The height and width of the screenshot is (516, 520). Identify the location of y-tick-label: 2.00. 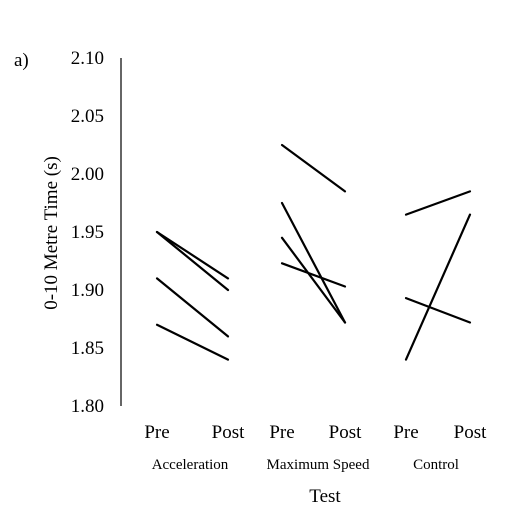
(87, 174).